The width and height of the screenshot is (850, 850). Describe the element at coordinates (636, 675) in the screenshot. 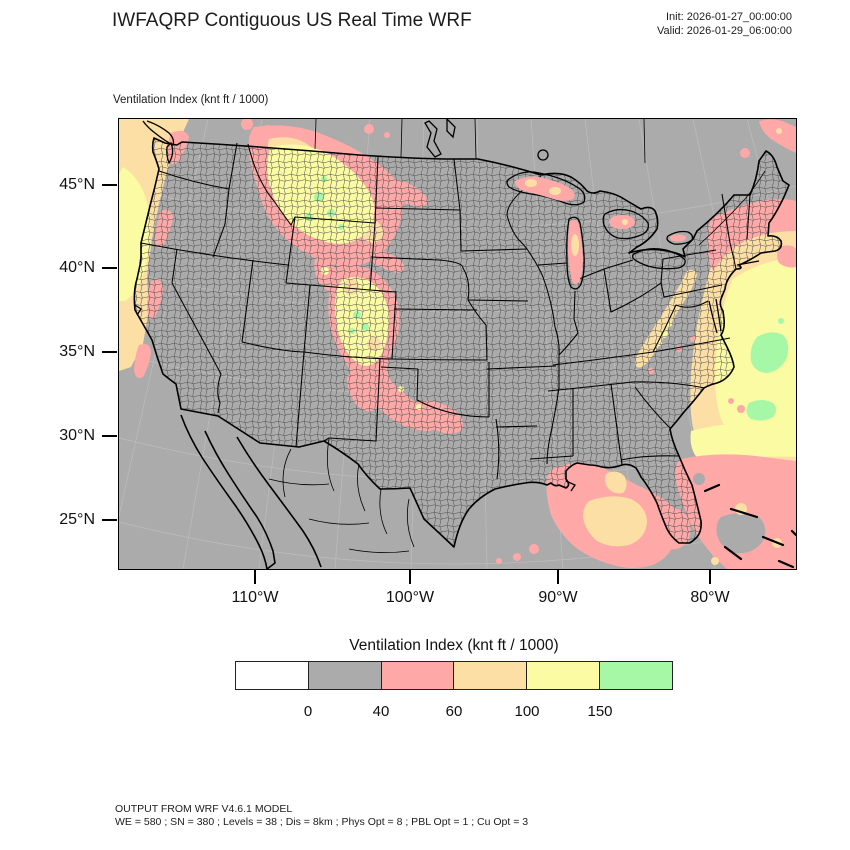

I see `legend-box-green` at that location.